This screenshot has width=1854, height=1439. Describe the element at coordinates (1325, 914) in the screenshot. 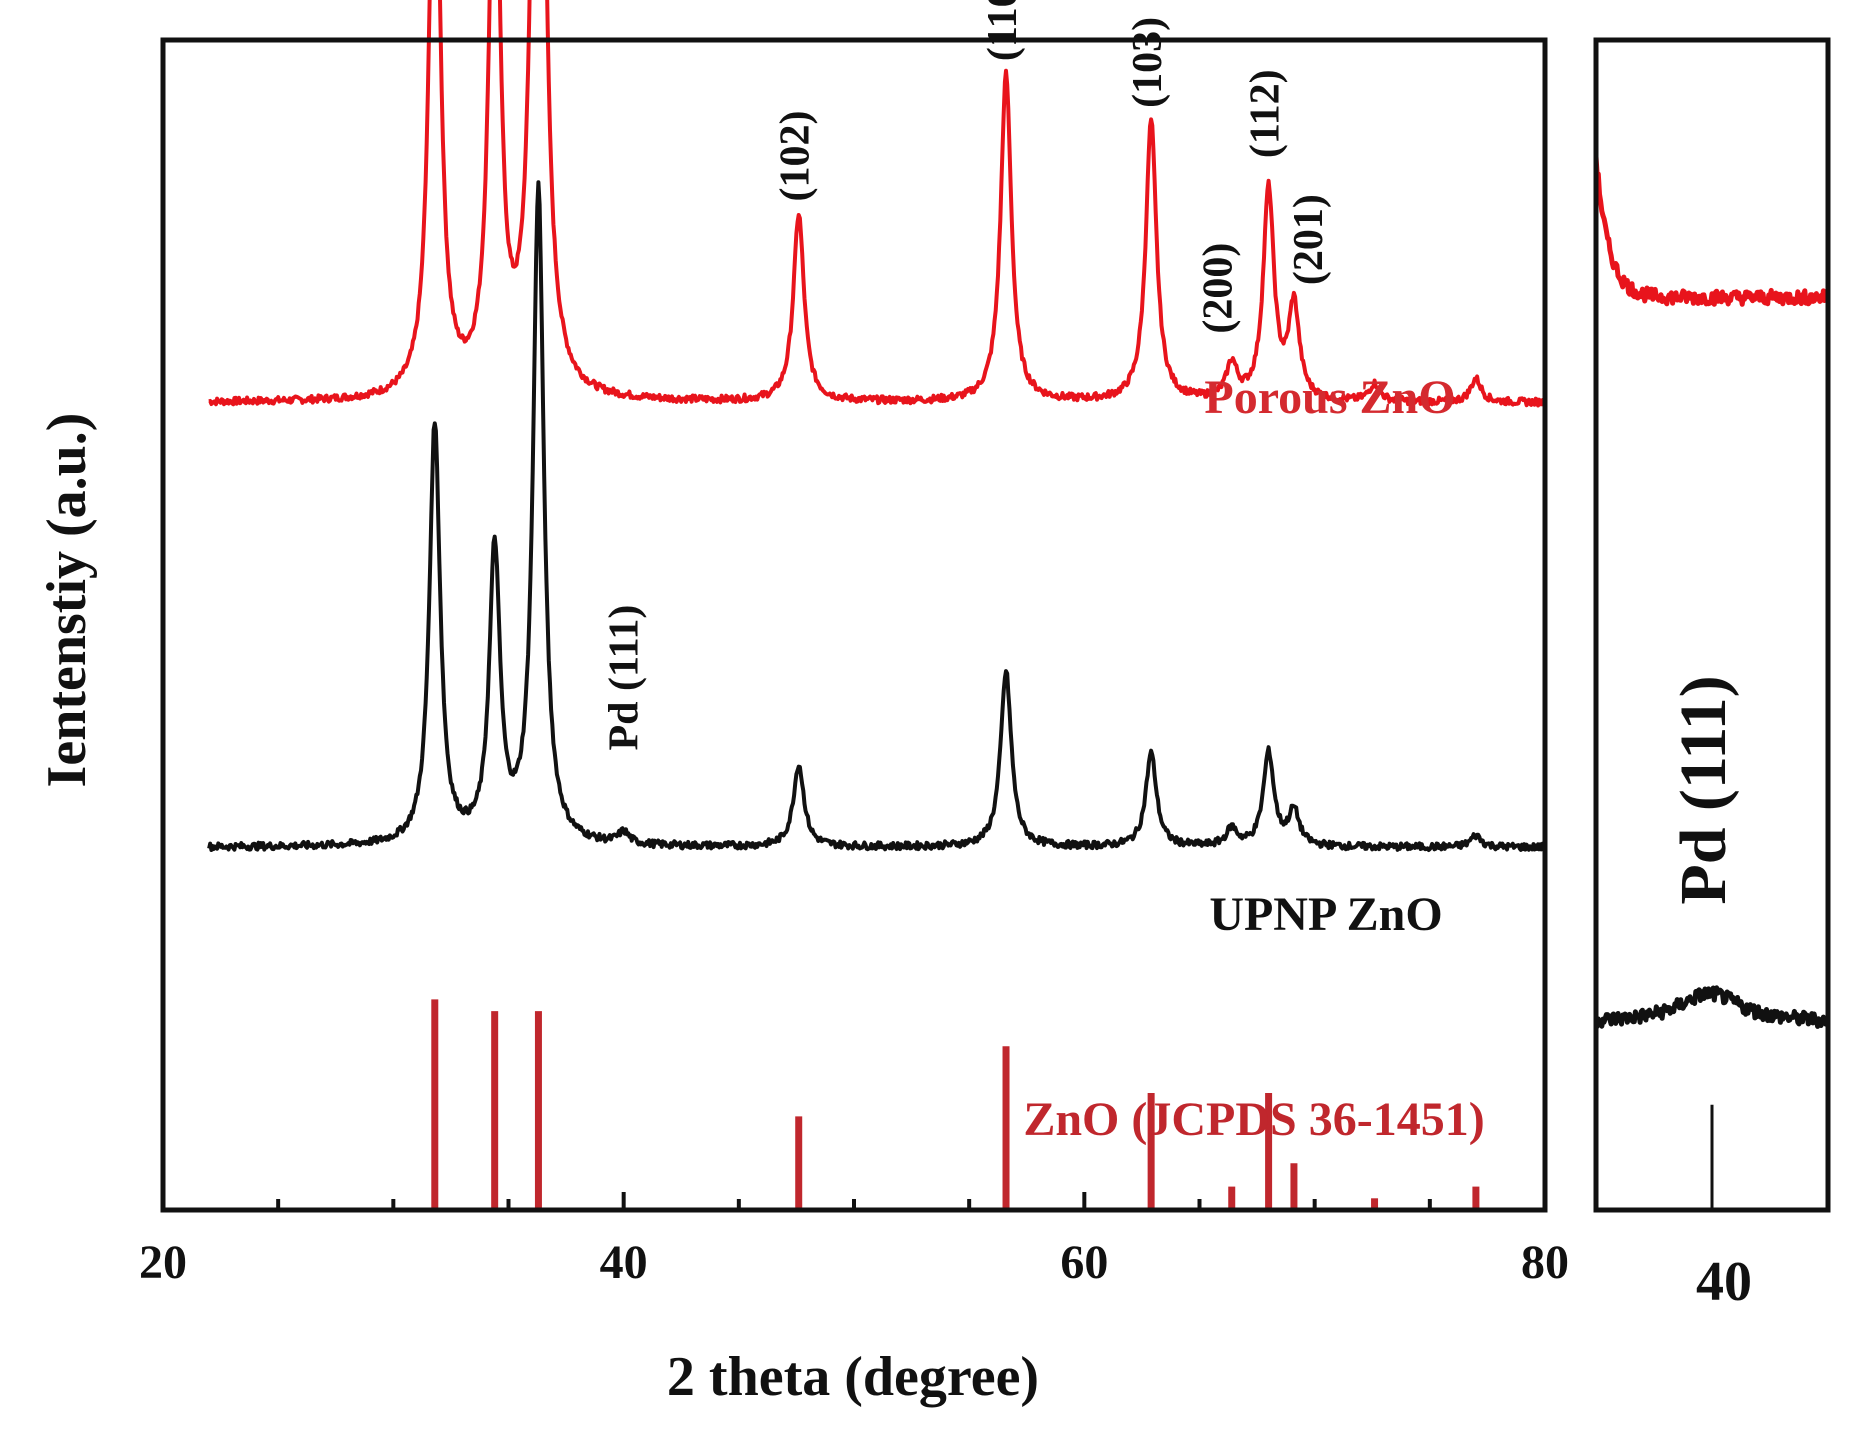

I see `series-label-upnp-zno: UPNP ZnO` at that location.